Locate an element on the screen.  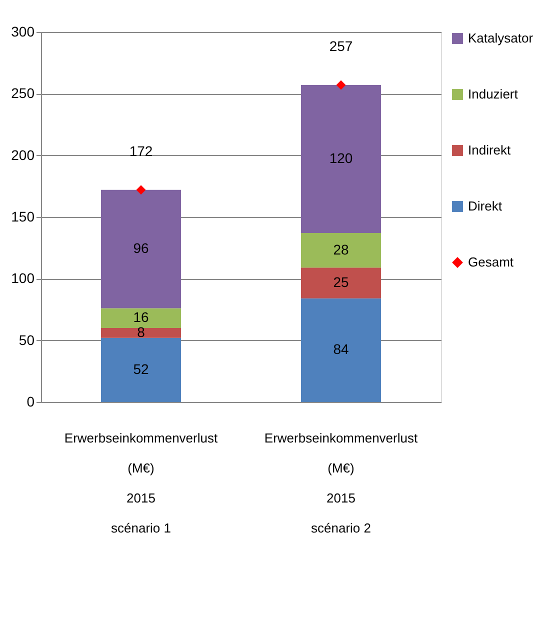
x-tick-label: Erwerbseinkommenverlust (M€) 2015 scénario 1 is located at coordinates (141, 483).